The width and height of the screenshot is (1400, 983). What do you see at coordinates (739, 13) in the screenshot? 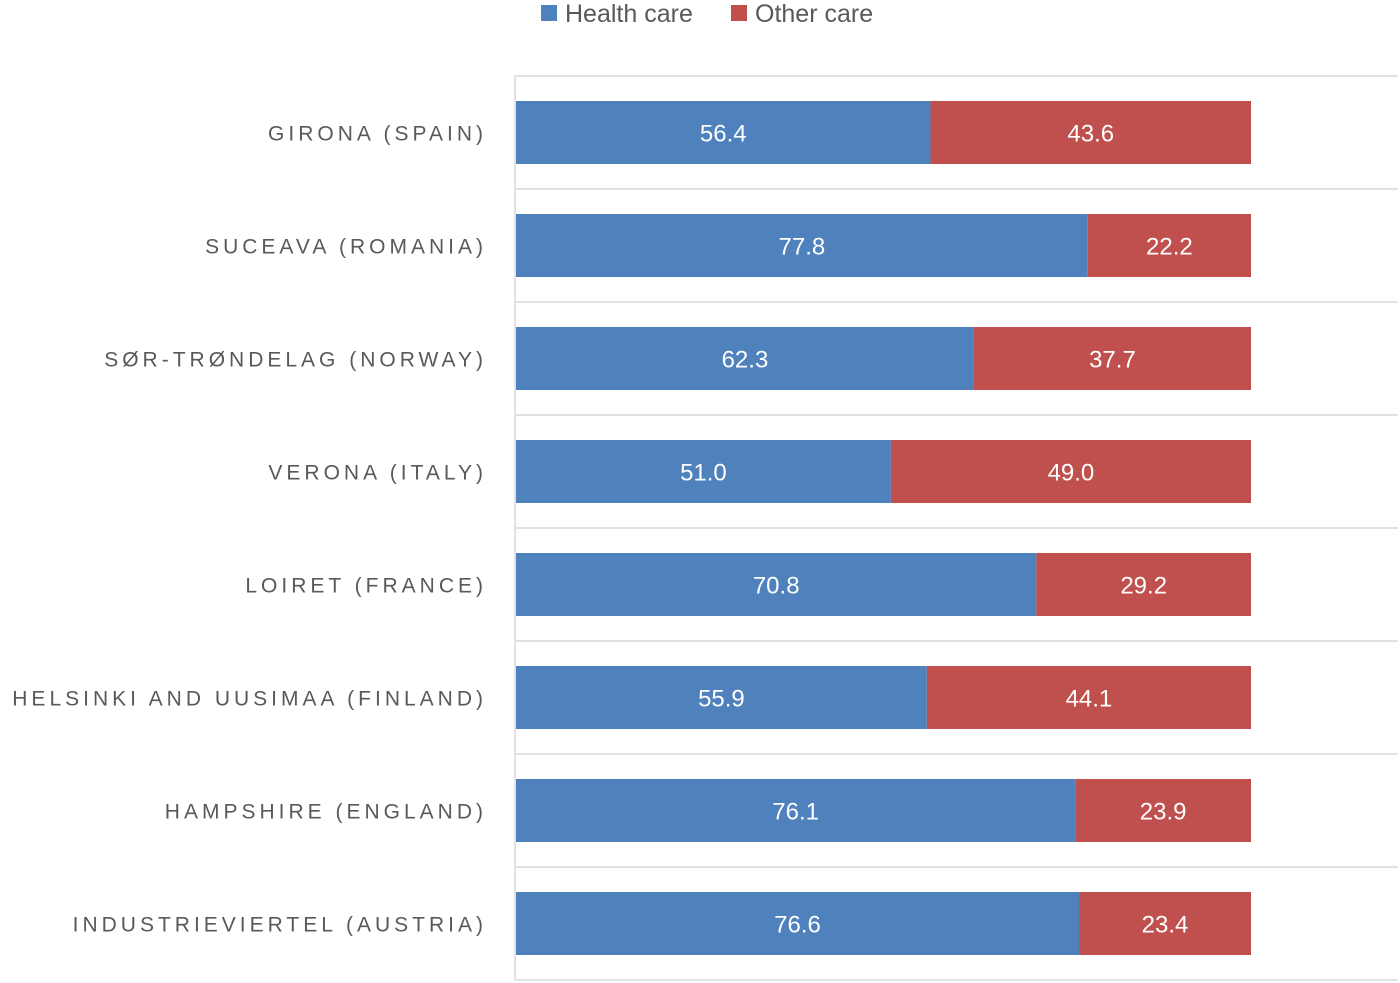
I see `legend-swatch-other-care` at bounding box center [739, 13].